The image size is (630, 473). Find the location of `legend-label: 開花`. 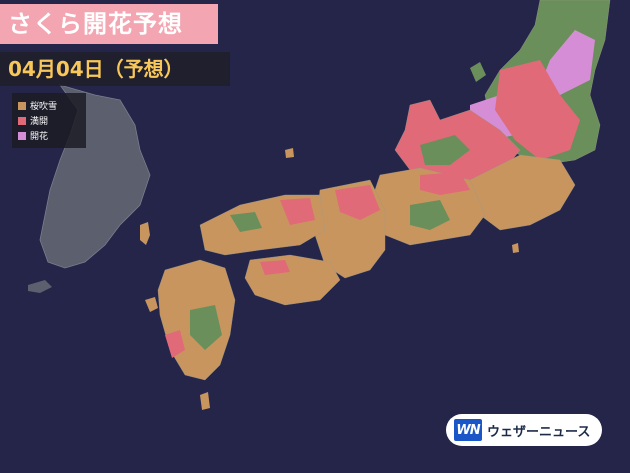

legend-label: 開花 is located at coordinates (39, 137).